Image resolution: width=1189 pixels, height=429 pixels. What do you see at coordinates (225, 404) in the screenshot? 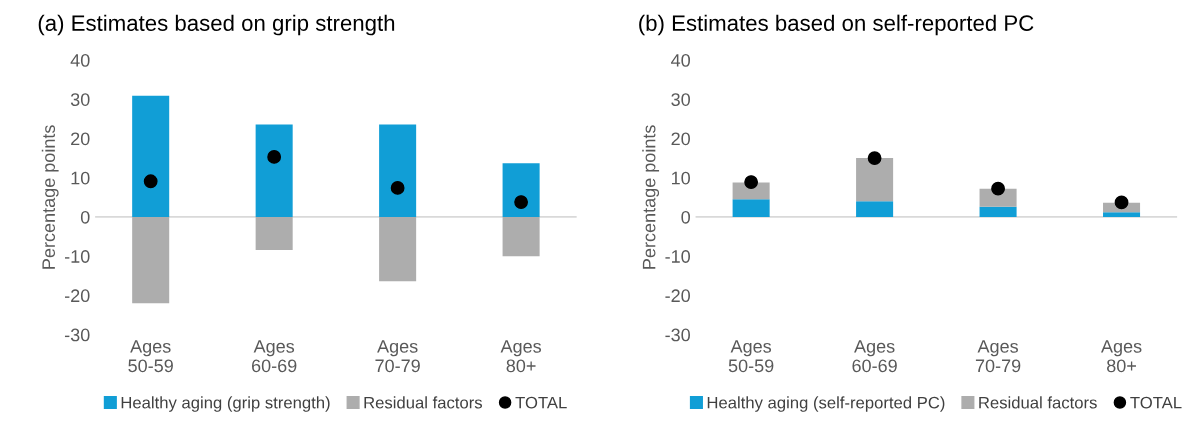
I see `legend-label: Healthy aging (grip strength)` at bounding box center [225, 404].